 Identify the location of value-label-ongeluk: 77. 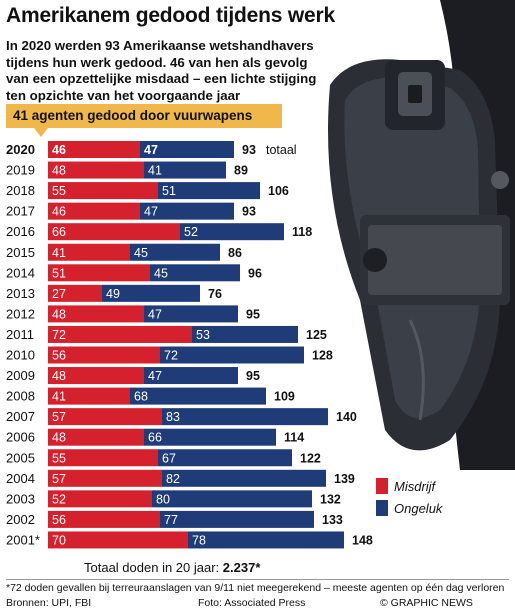
(171, 520).